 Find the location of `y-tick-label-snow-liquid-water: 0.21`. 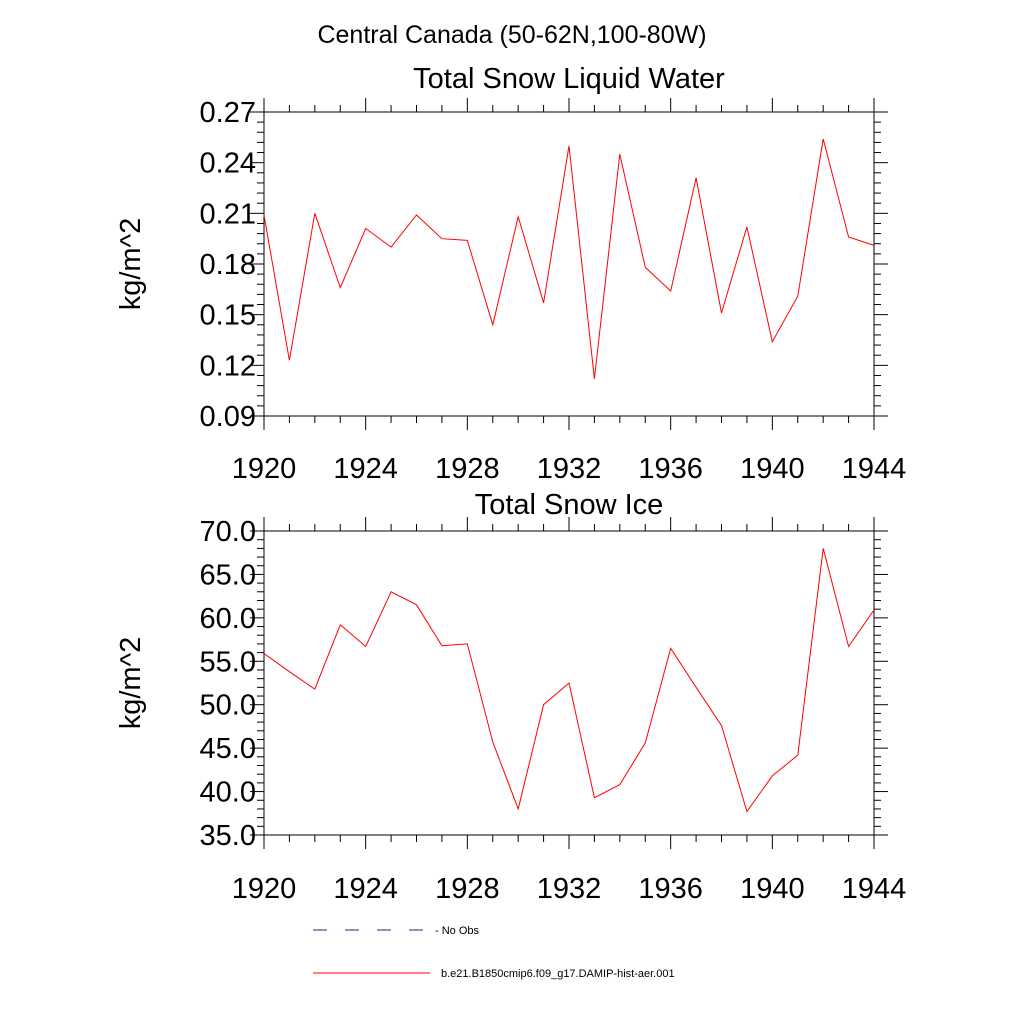

y-tick-label-snow-liquid-water: 0.21 is located at coordinates (228, 214).